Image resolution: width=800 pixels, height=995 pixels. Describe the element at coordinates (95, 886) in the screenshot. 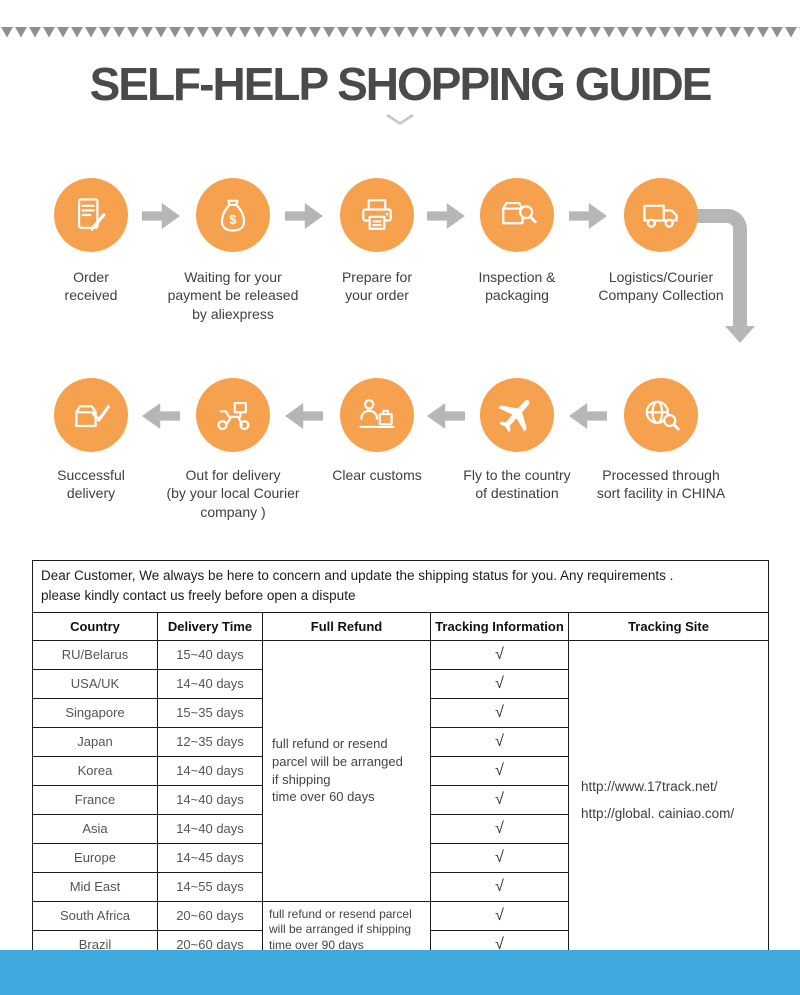

I see `cell-country: Mid East` at that location.